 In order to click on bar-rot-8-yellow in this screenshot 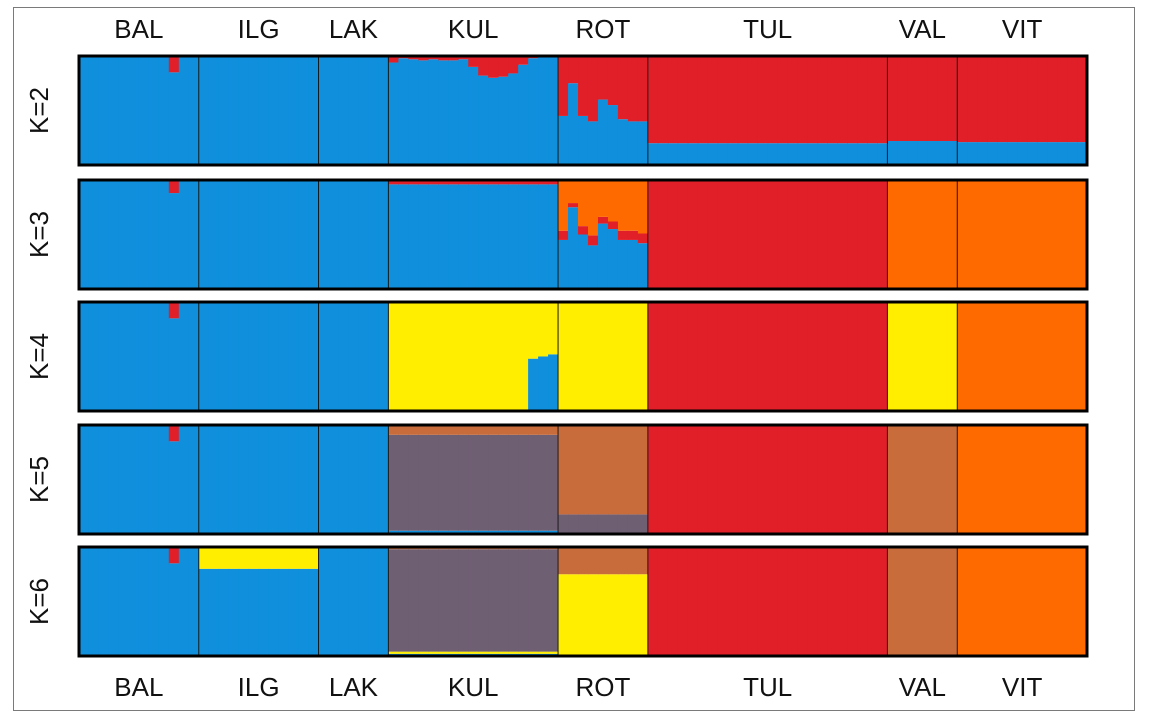, I will do `click(633, 615)`.